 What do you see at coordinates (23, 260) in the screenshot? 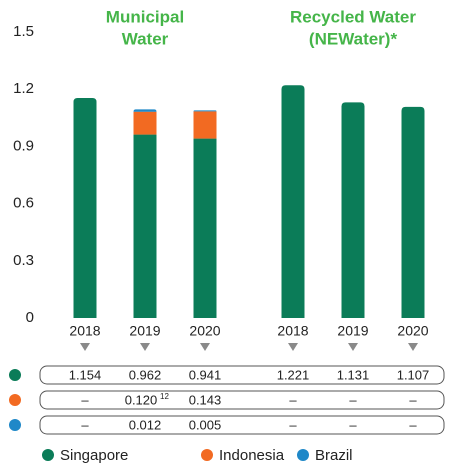
I see `y-tick-label: 0.3` at bounding box center [23, 260].